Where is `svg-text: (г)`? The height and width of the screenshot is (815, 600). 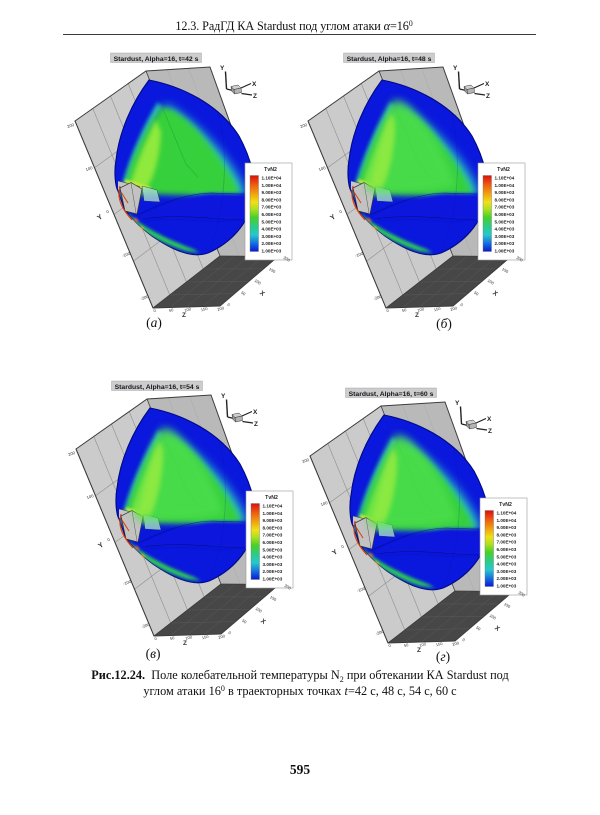
svg-text: (г) is located at coordinates (443, 656).